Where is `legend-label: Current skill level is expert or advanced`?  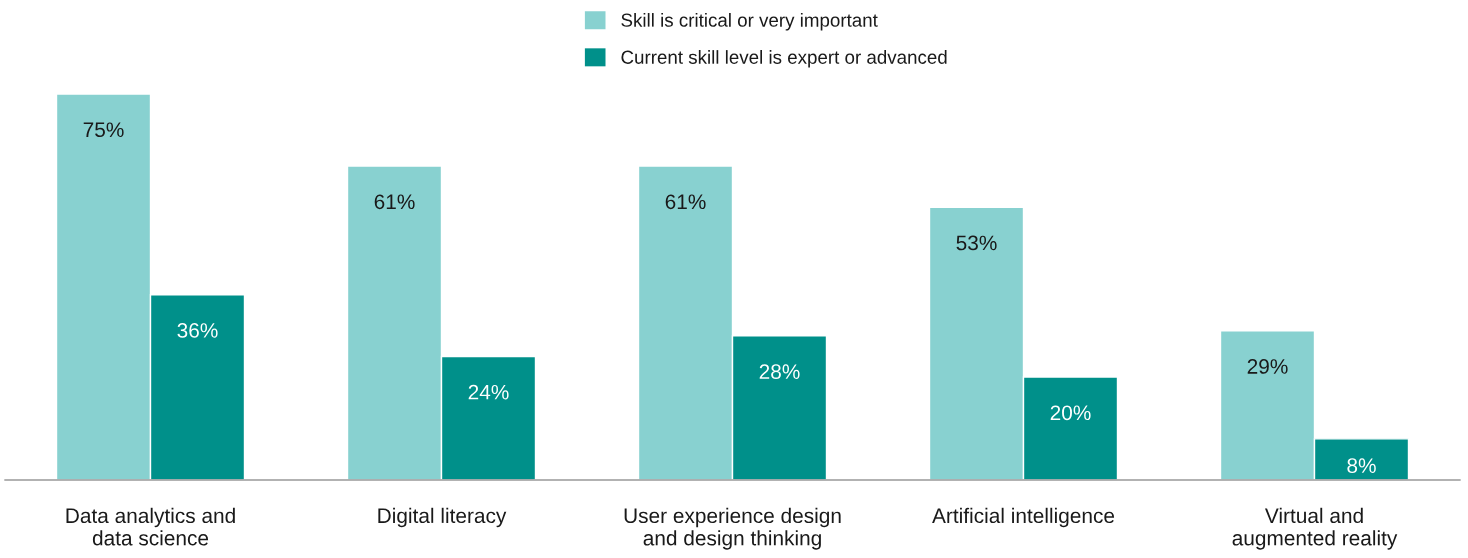 legend-label: Current skill level is expert or advanced is located at coordinates (784, 59).